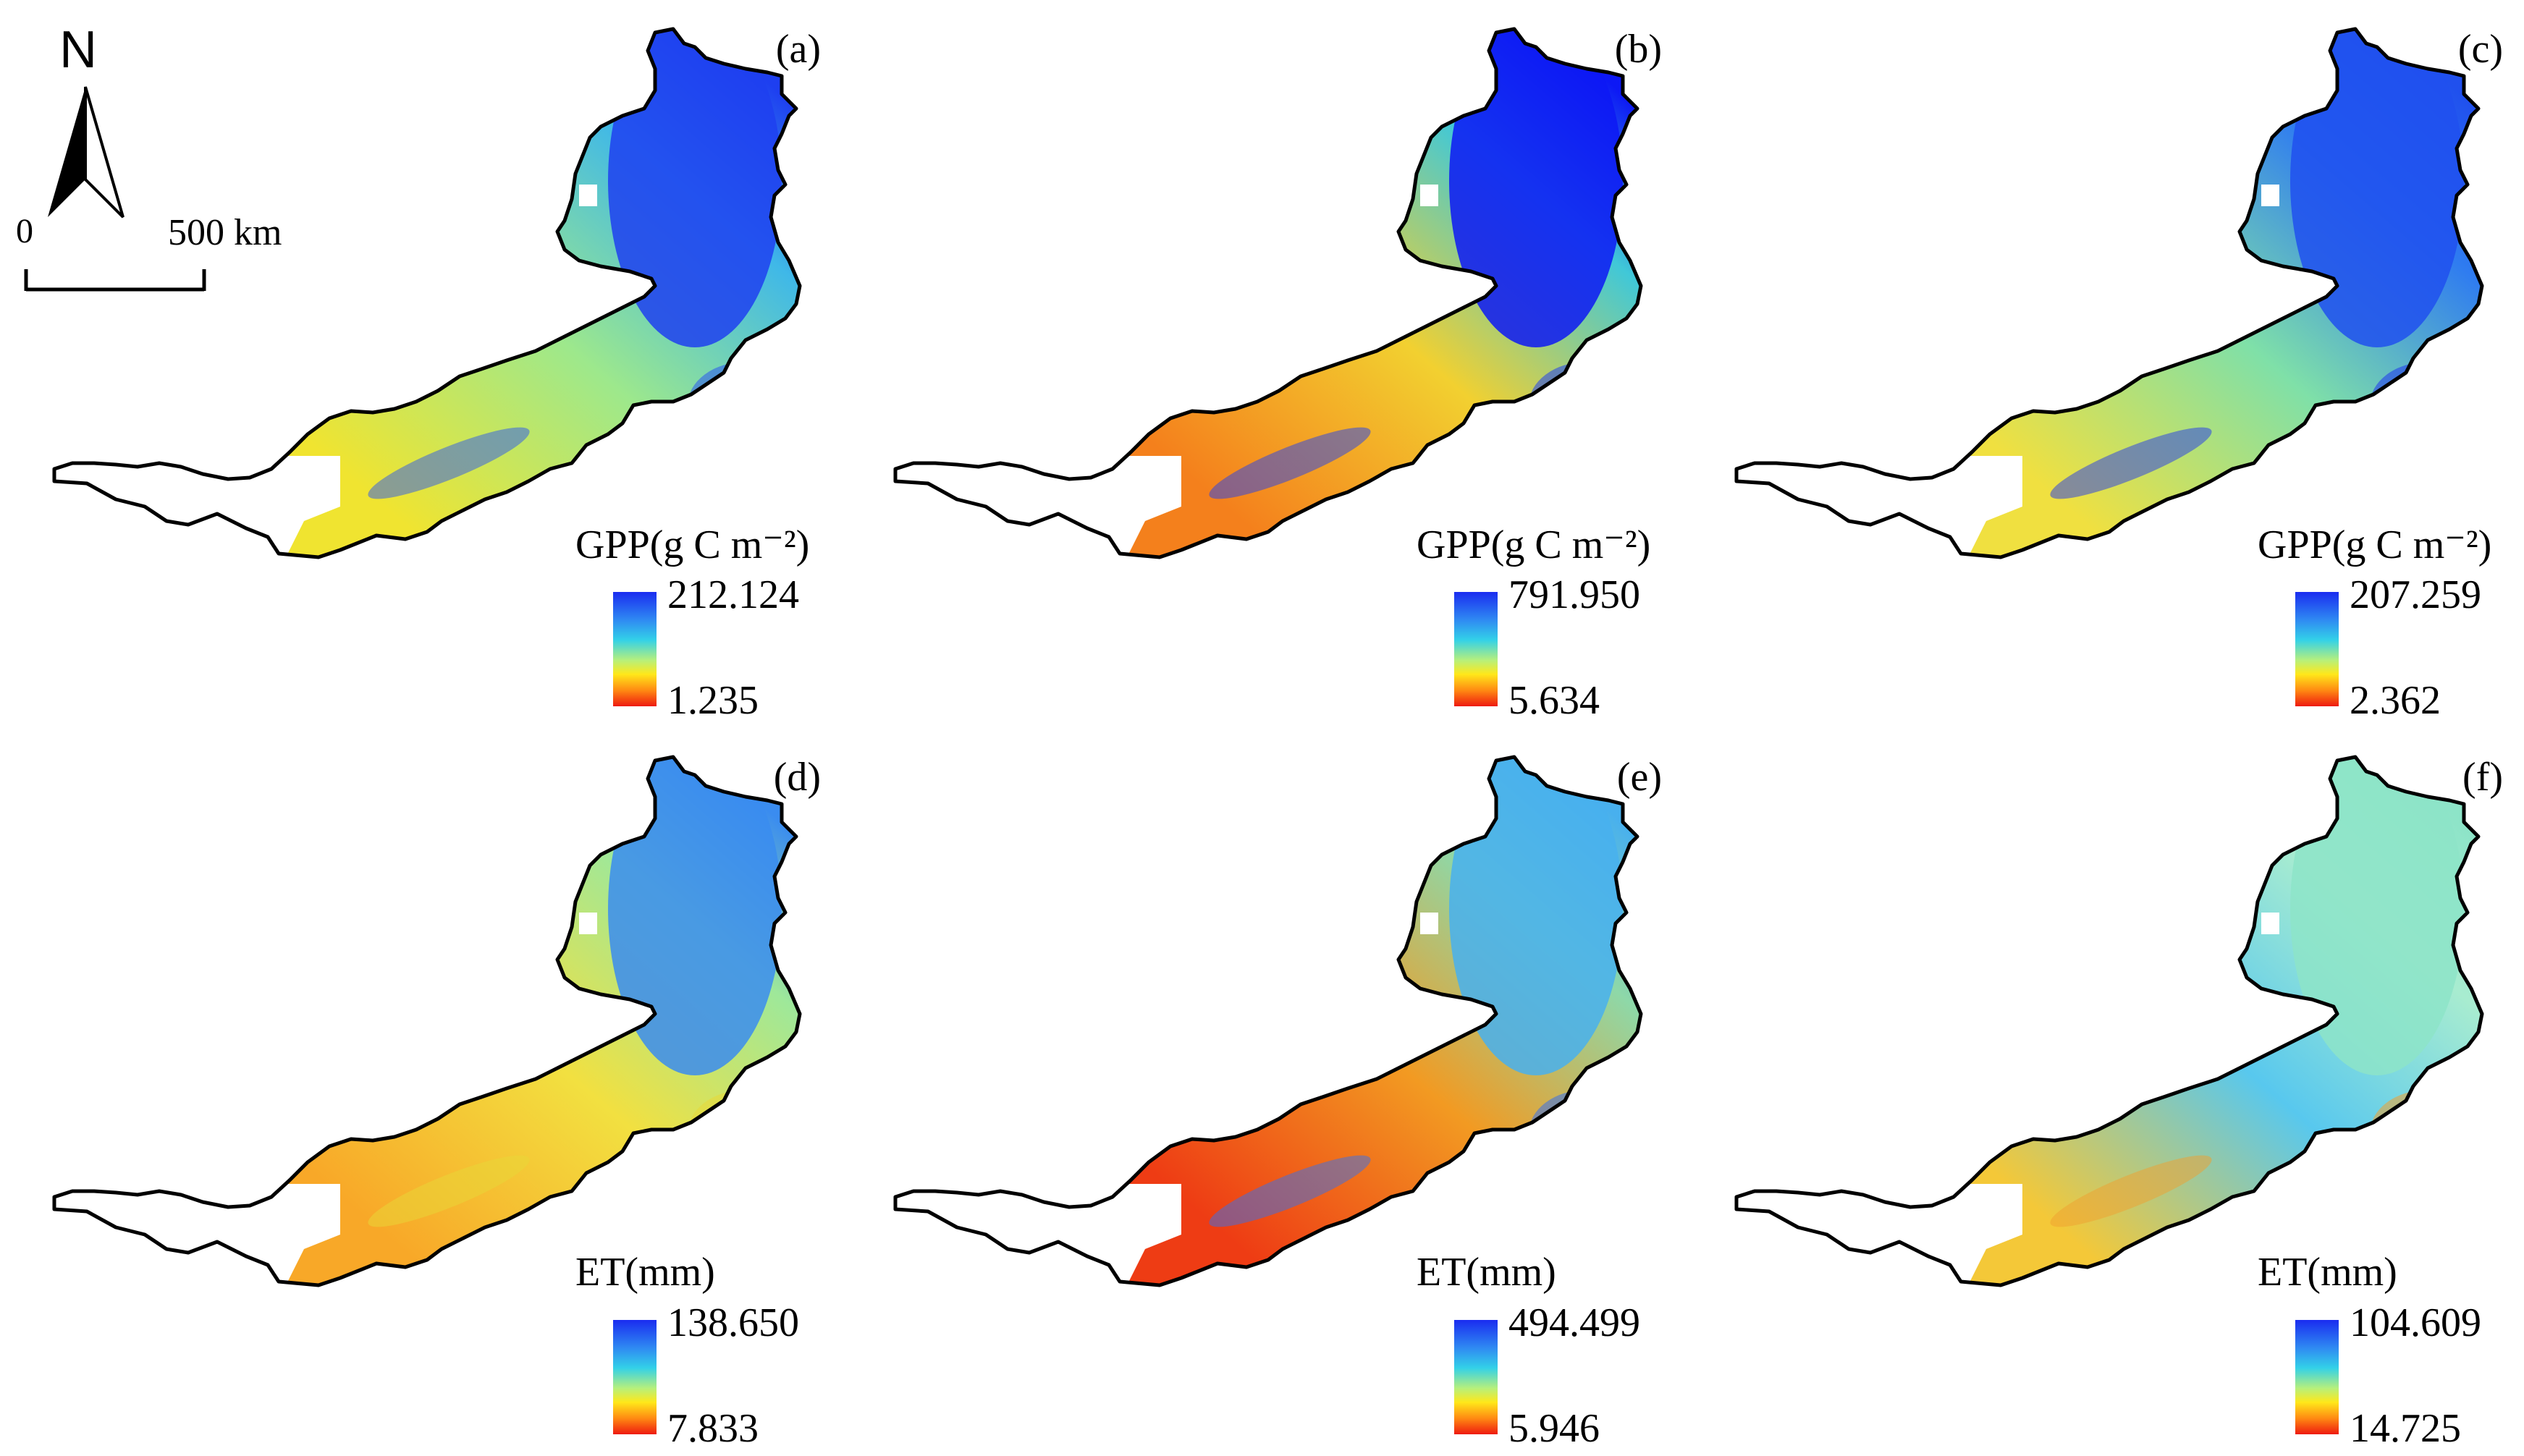 This screenshot has width=2524, height=1456. Describe the element at coordinates (1554, 700) in the screenshot. I see `legend-min-value: 5.634` at that location.